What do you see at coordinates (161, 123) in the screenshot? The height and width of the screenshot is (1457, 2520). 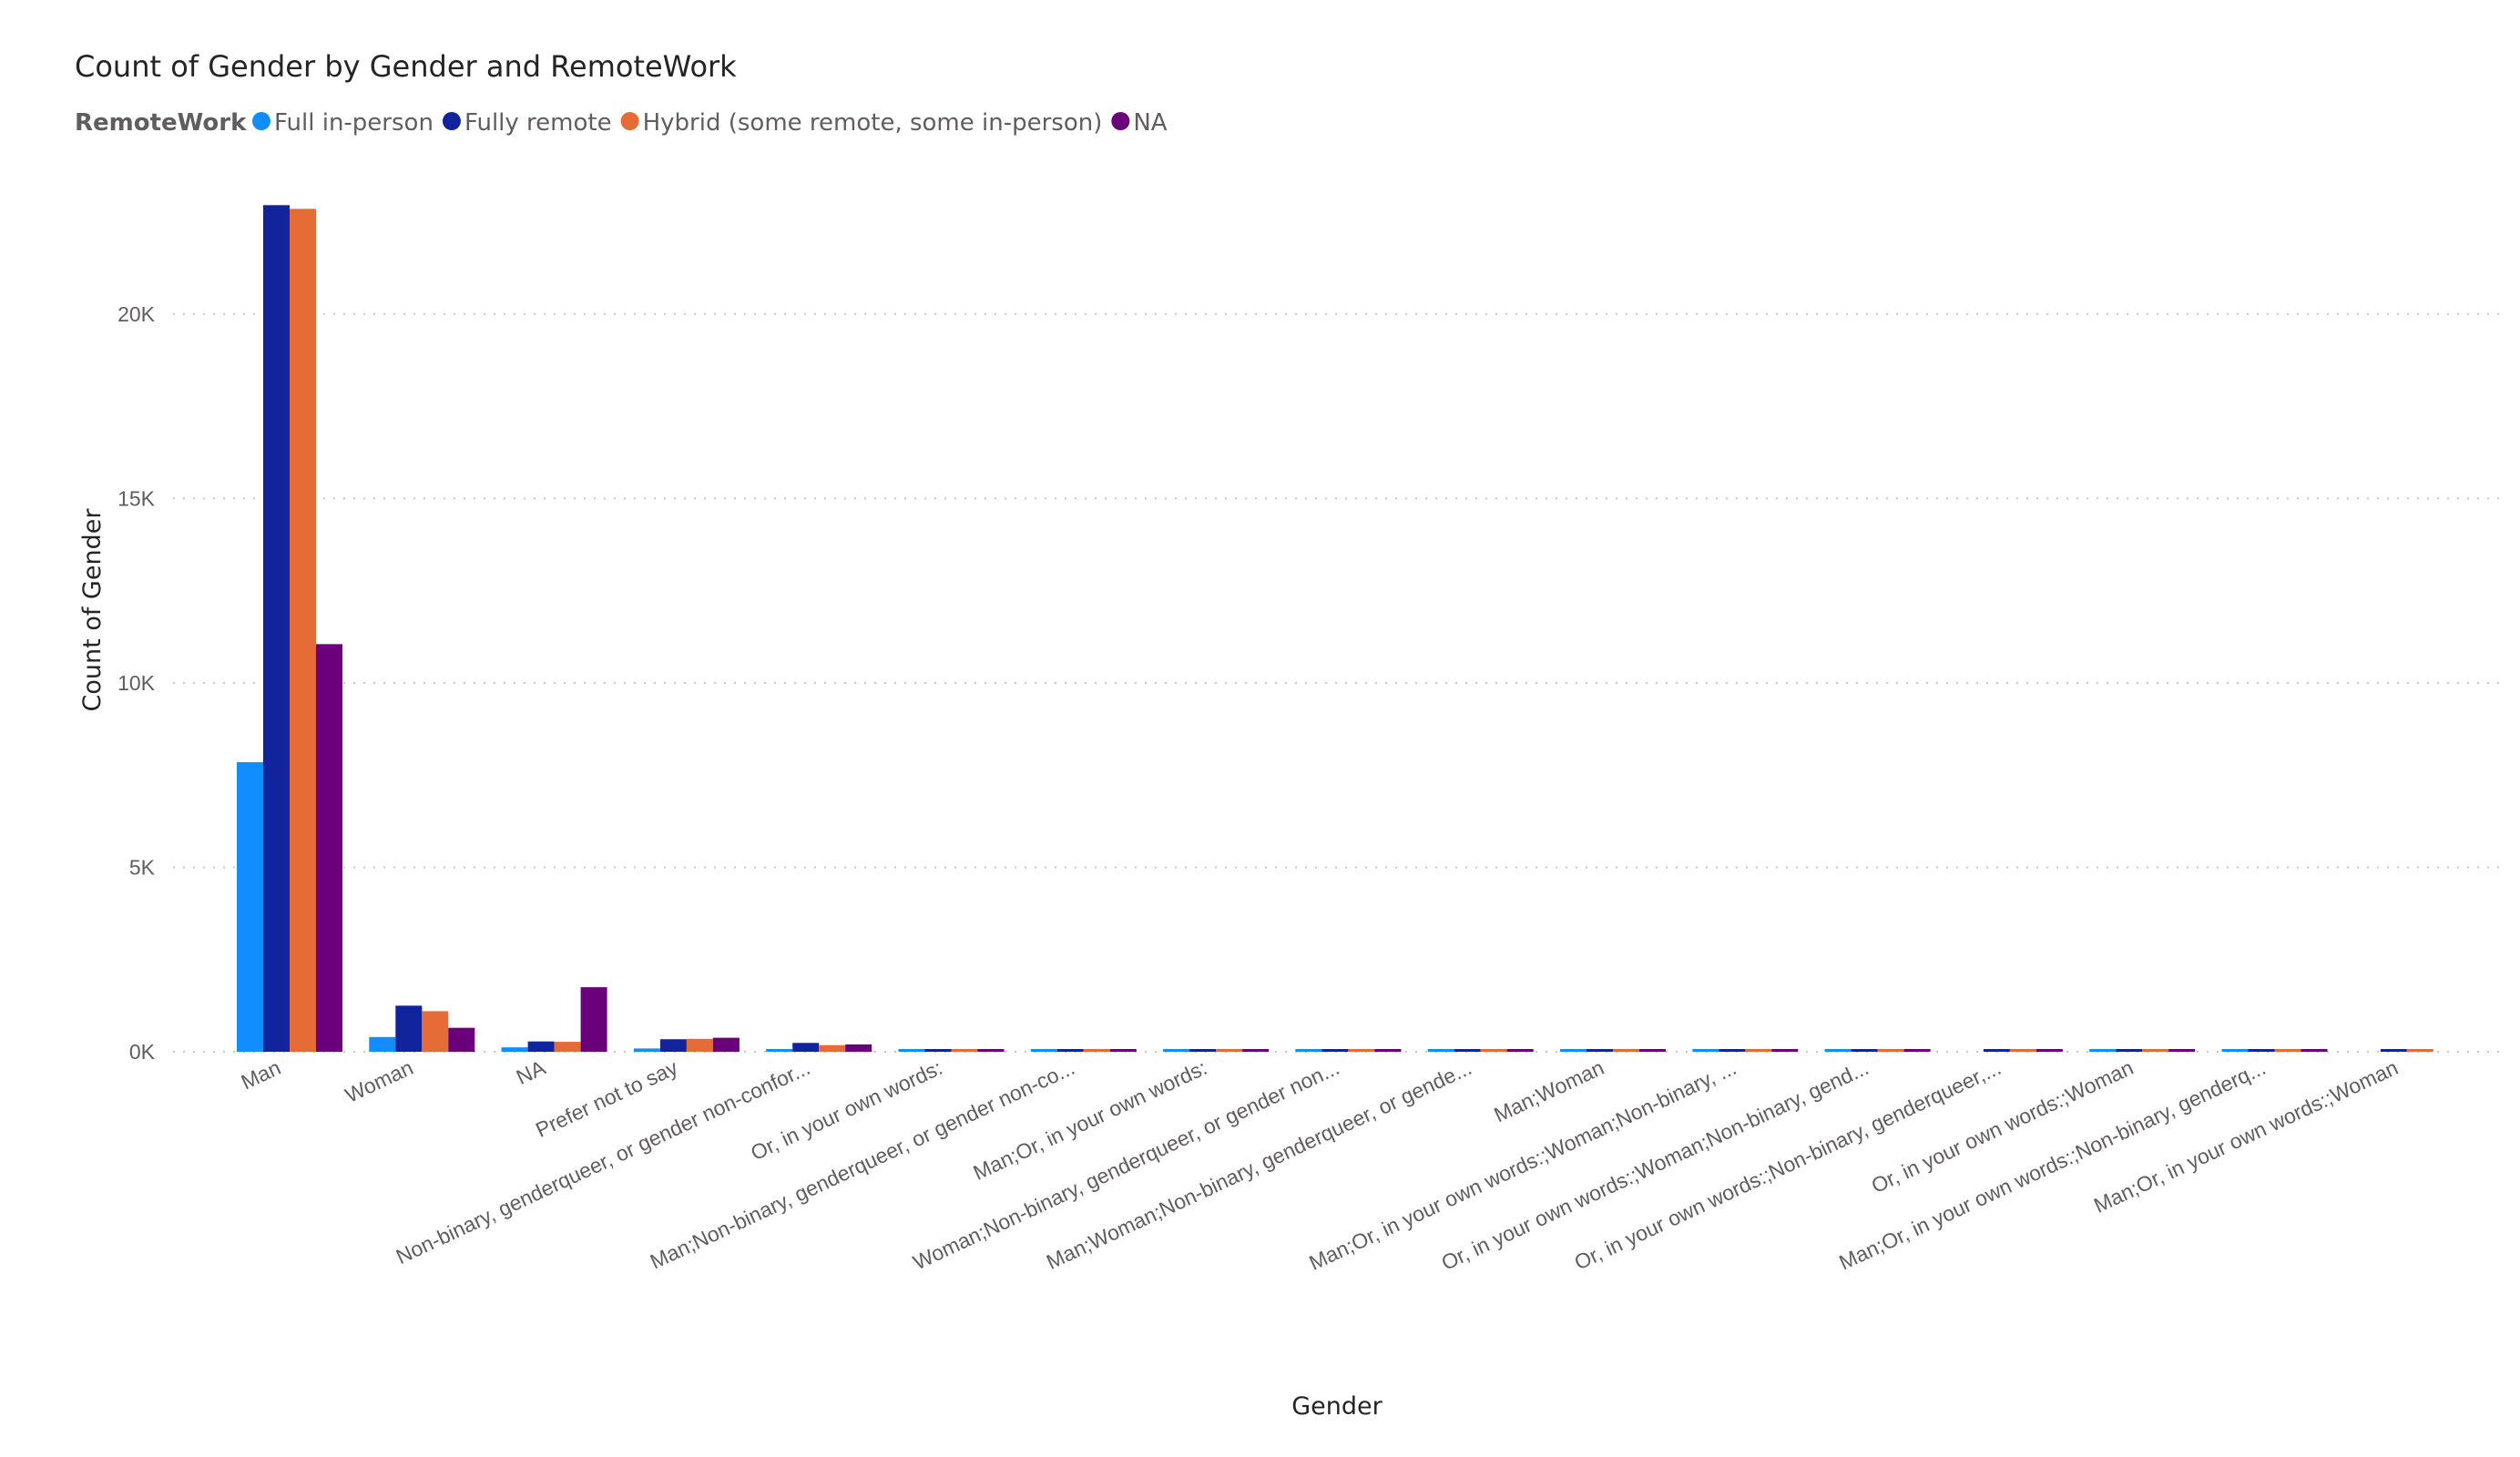 I see `legend-title: RemoteWork` at bounding box center [161, 123].